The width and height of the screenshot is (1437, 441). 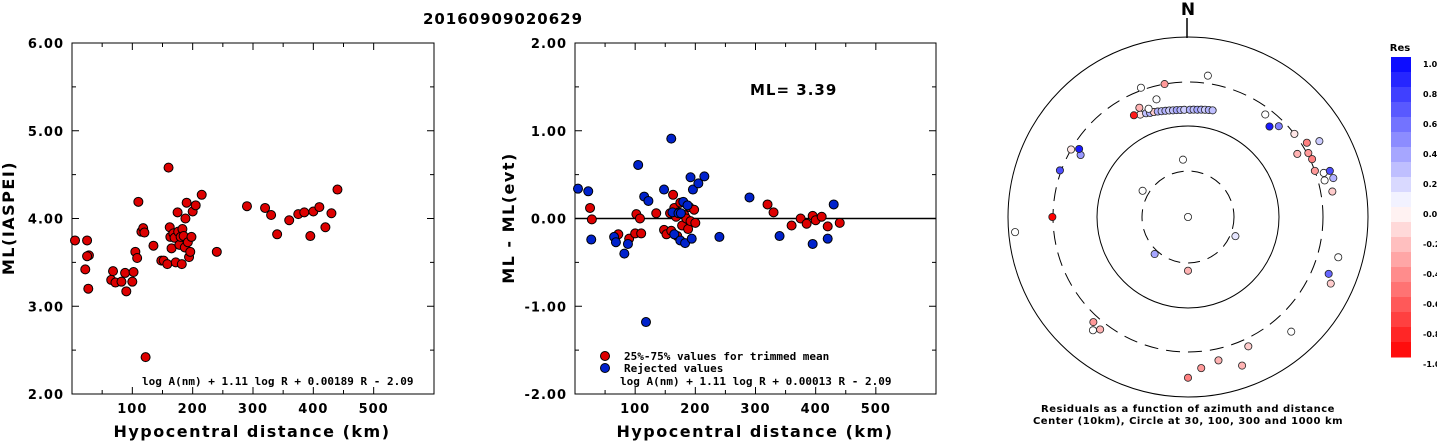 I want to click on colorbar-tick-label: -1.0, so click(x=1430, y=364).